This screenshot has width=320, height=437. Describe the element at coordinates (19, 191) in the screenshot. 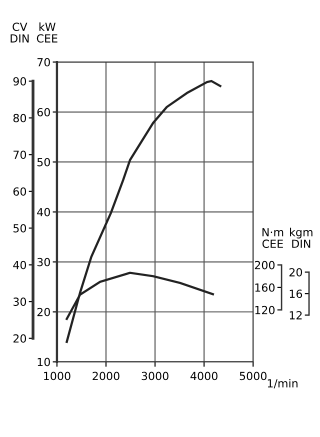

I see `y2-tick-label: 60` at that location.